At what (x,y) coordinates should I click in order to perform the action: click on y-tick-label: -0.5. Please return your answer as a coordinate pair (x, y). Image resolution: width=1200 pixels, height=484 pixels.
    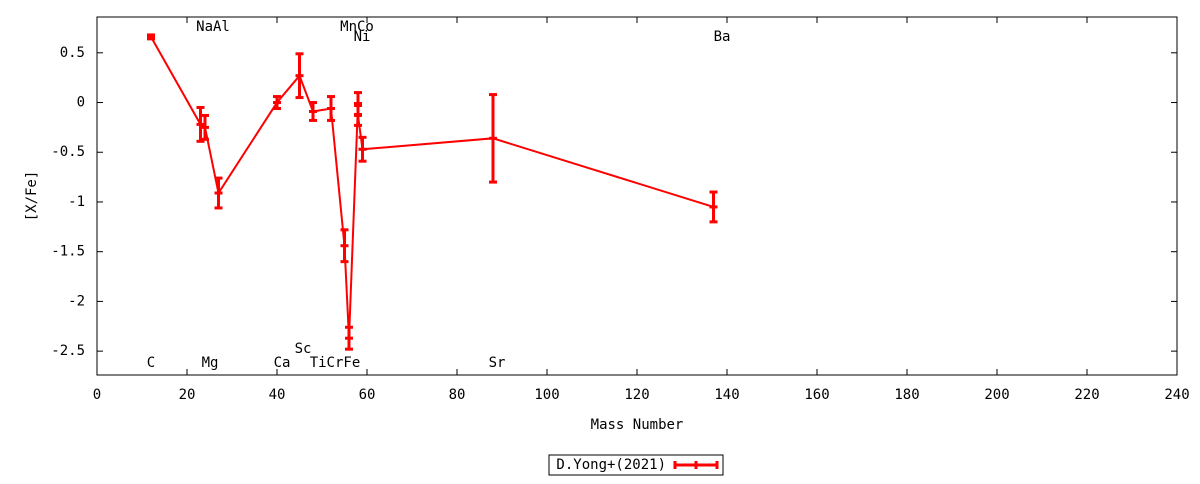
    Looking at the image, I should click on (68, 152).